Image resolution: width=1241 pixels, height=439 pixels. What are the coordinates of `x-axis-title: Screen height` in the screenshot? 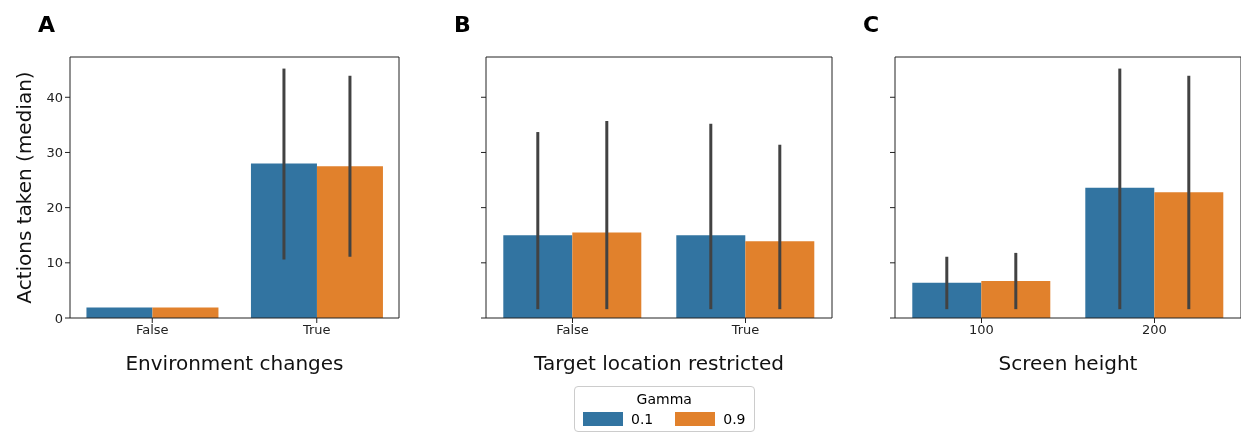 It's located at (1068, 363).